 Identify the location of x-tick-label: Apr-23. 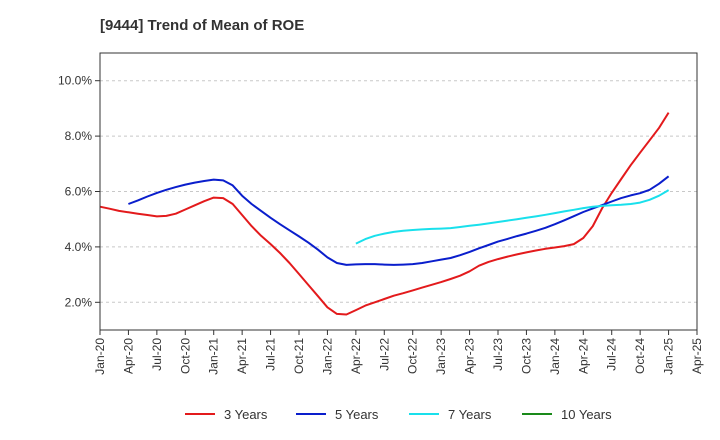
(470, 356).